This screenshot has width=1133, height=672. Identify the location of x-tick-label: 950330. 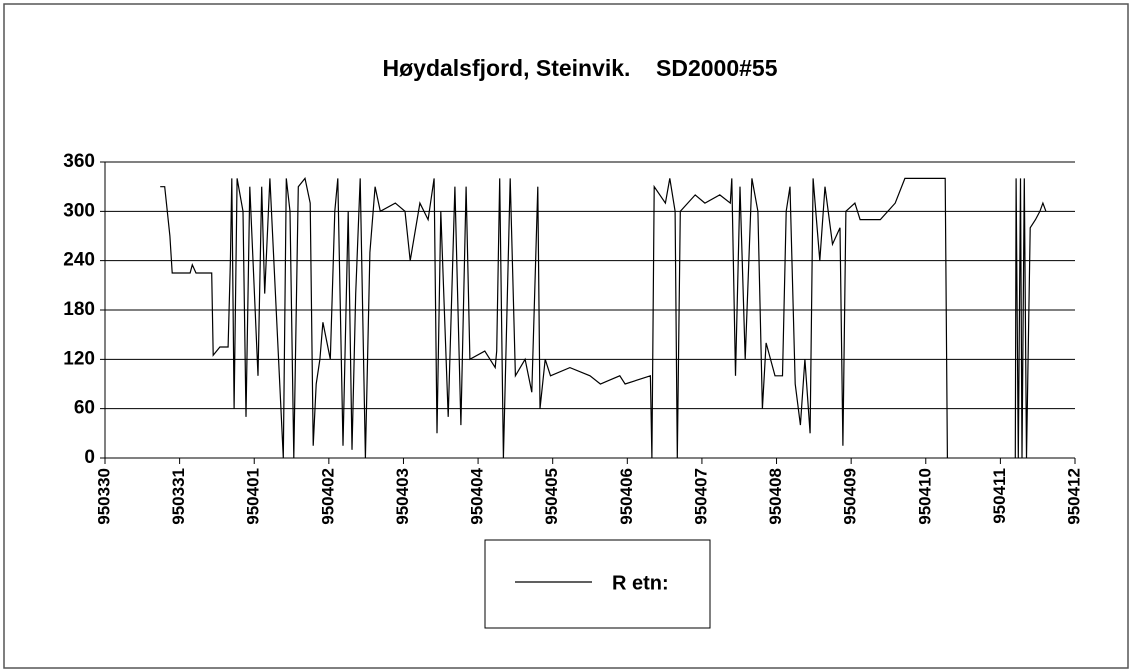
(103, 496).